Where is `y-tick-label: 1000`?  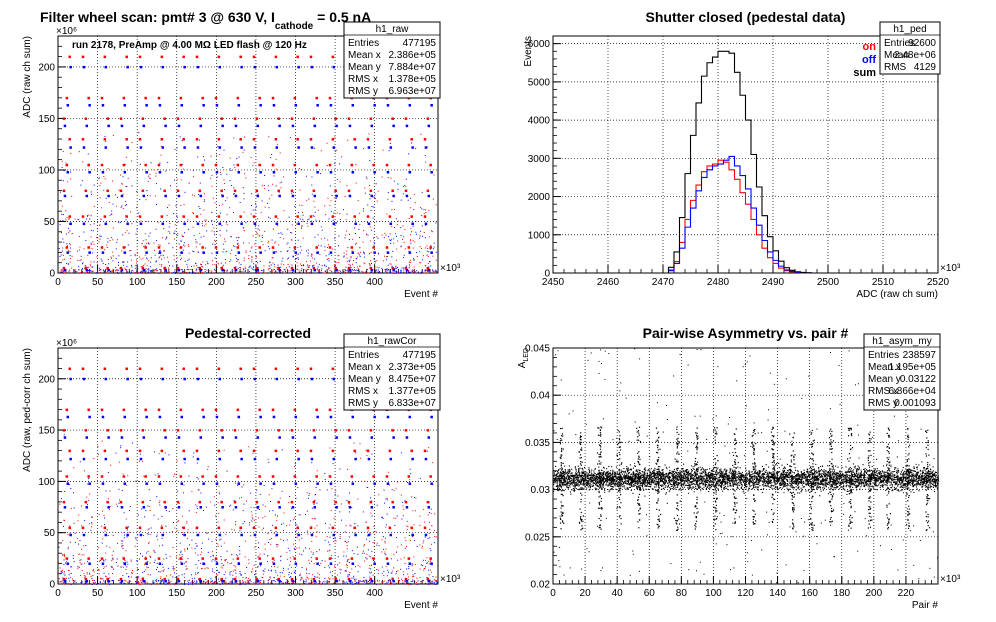 y-tick-label: 1000 is located at coordinates (539, 235).